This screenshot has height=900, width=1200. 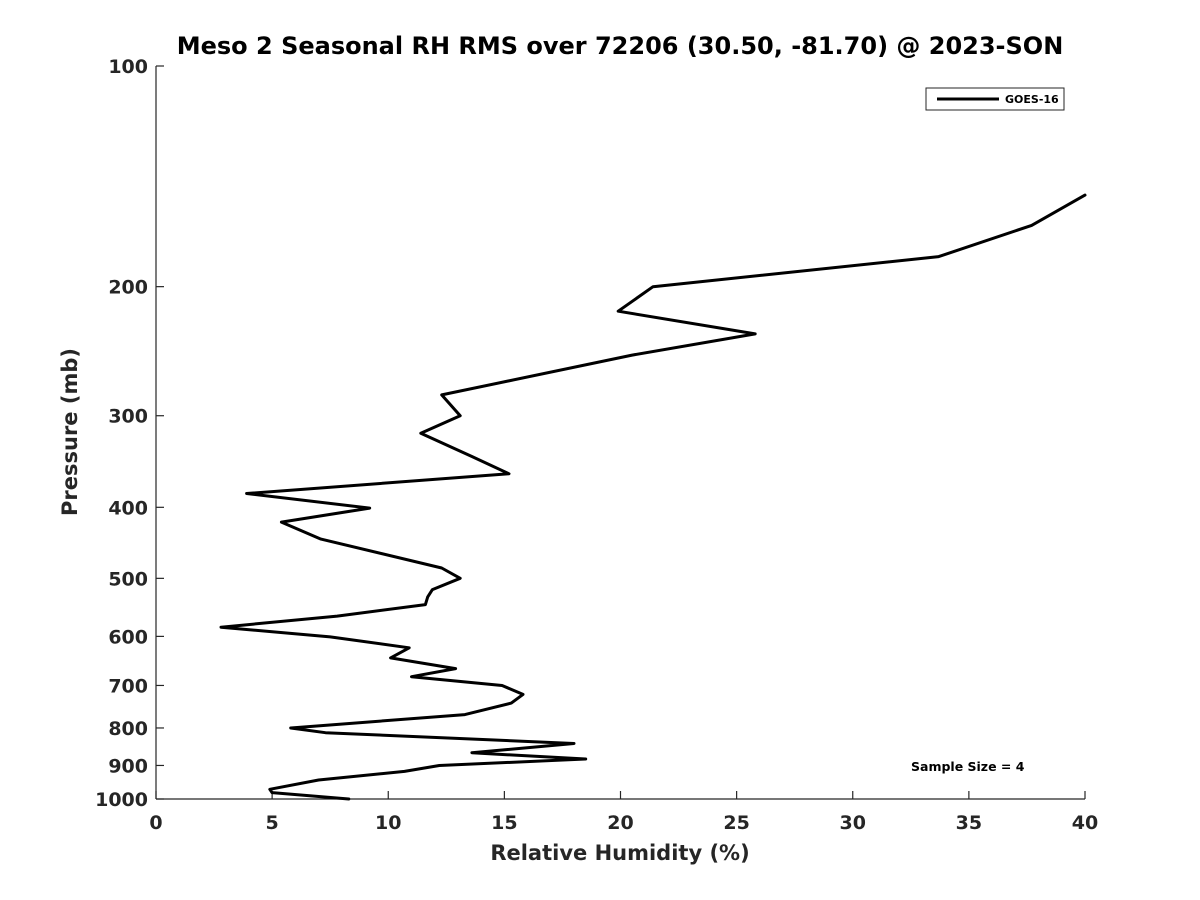 What do you see at coordinates (128, 686) in the screenshot?
I see `y-tick-label: 700` at bounding box center [128, 686].